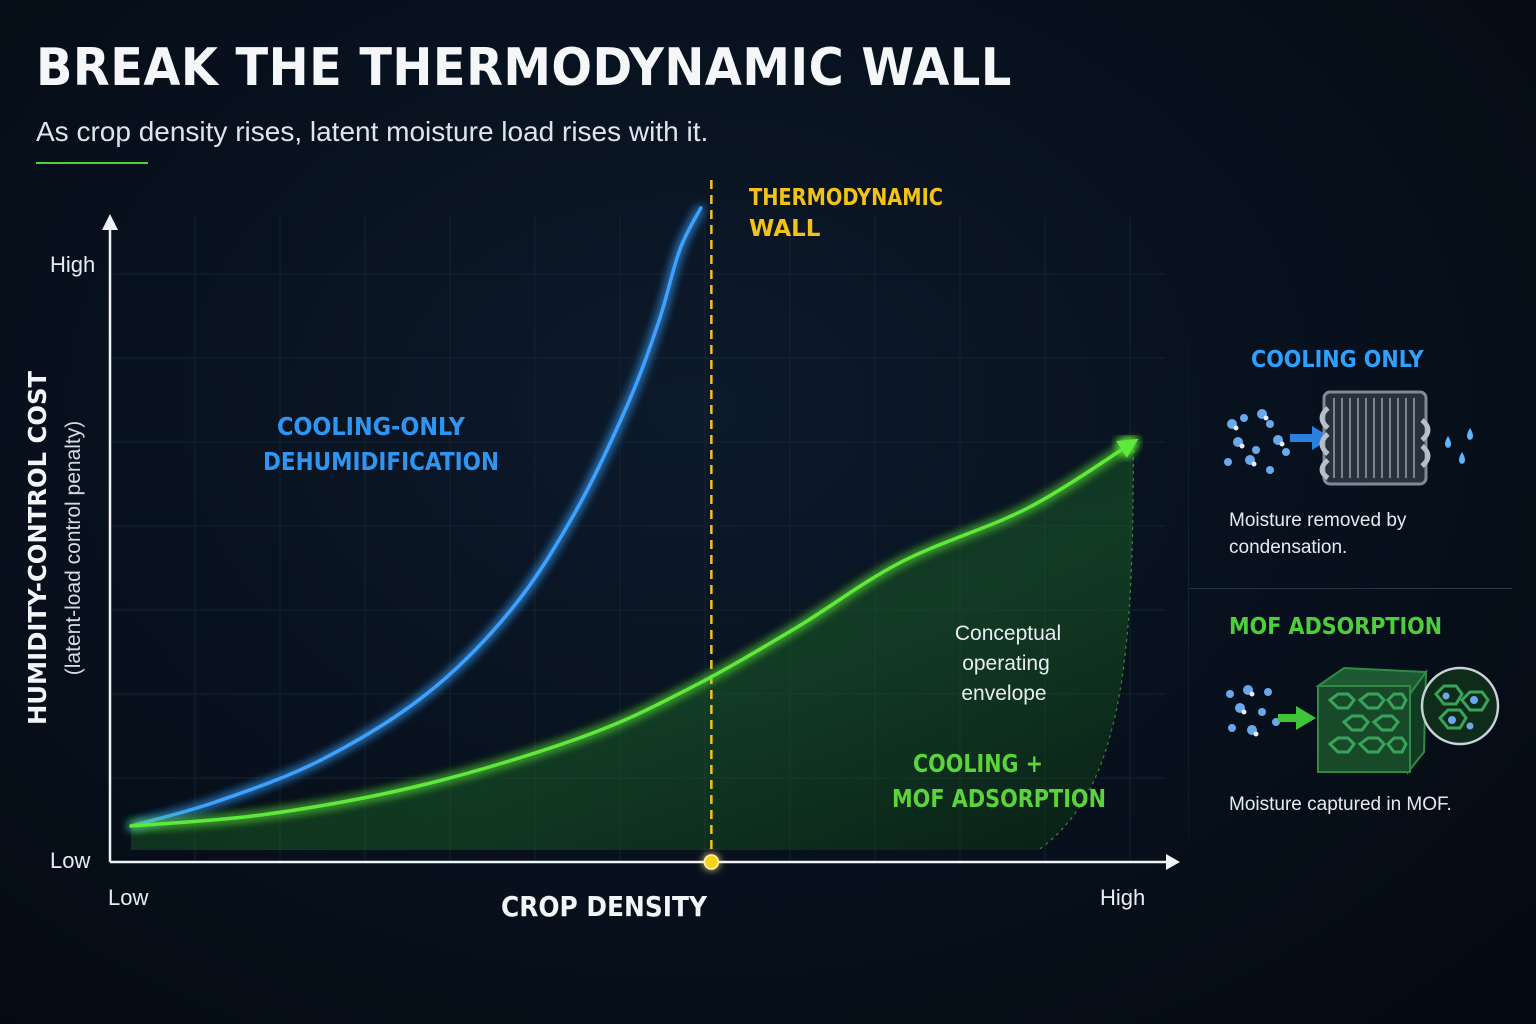 Image resolution: width=1536 pixels, height=1024 pixels. What do you see at coordinates (1006, 663) in the screenshot?
I see `envelope-label-line-2: operating` at bounding box center [1006, 663].